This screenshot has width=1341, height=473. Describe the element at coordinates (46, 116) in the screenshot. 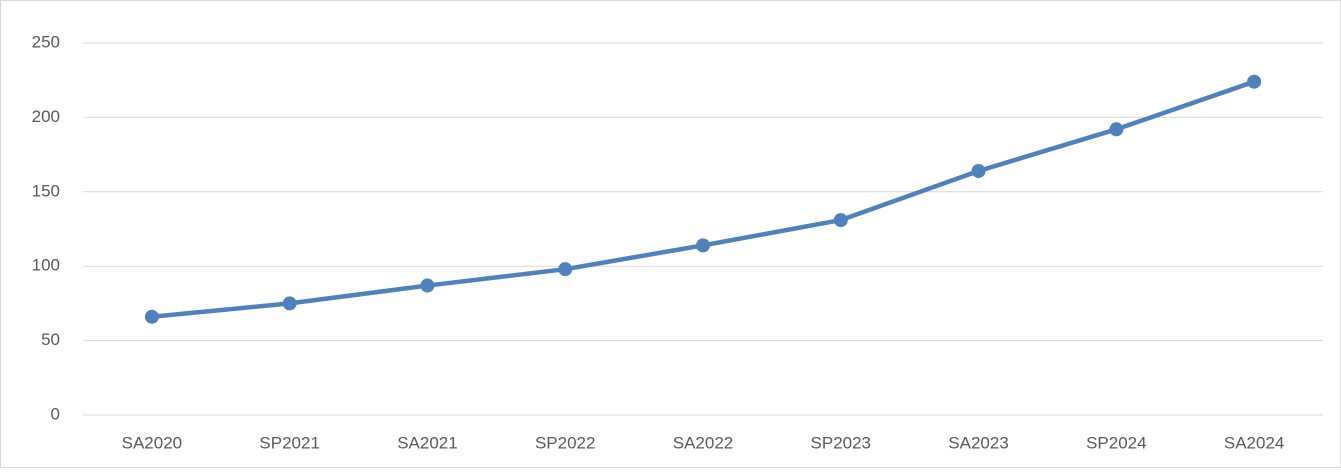

I see `y-tick-label: 200` at that location.